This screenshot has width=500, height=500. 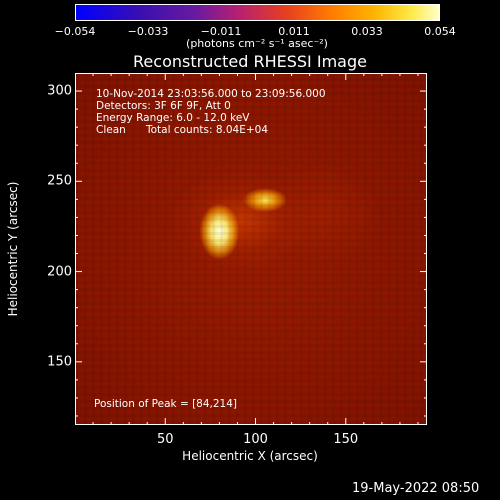 What do you see at coordinates (250, 61) in the screenshot?
I see `chart-title: Reconstructed RHESSI Image` at bounding box center [250, 61].